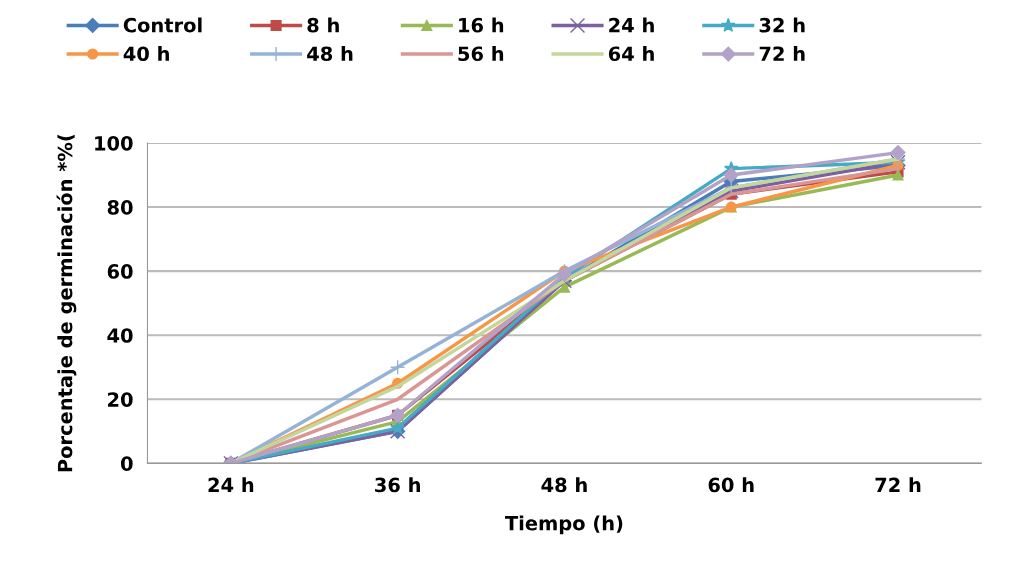 The height and width of the screenshot is (572, 1017). I want to click on y-tick-label: 20, so click(120, 399).